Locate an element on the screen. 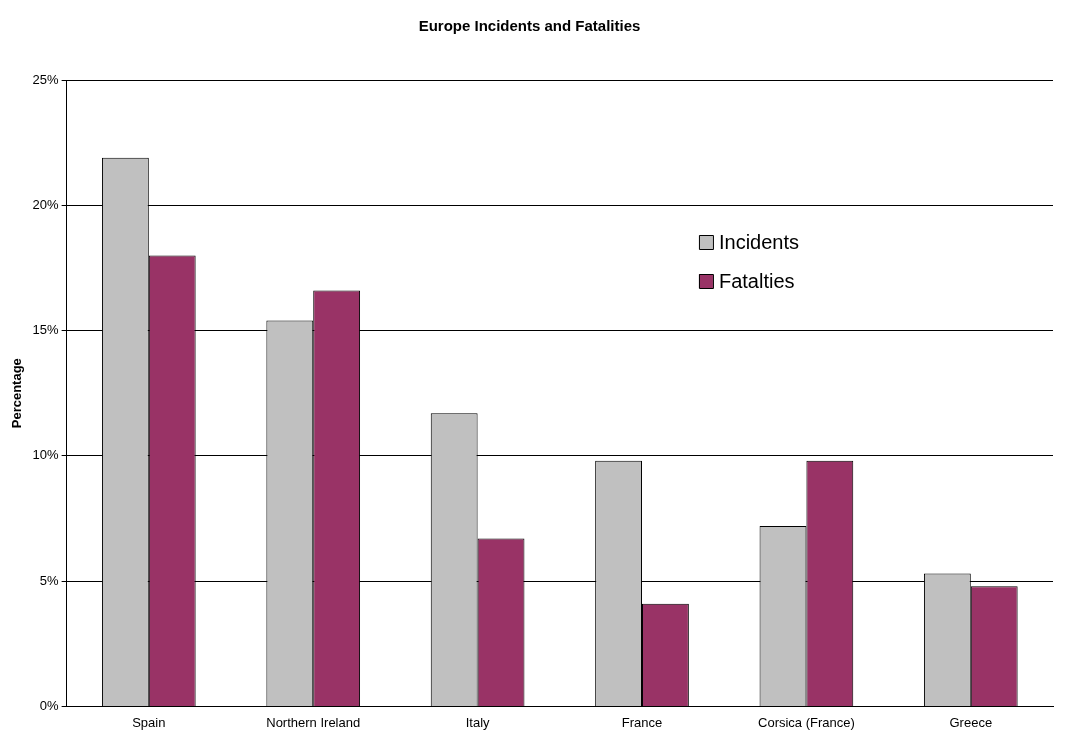 The width and height of the screenshot is (1073, 738). x-tick-label: Spain is located at coordinates (149, 722).